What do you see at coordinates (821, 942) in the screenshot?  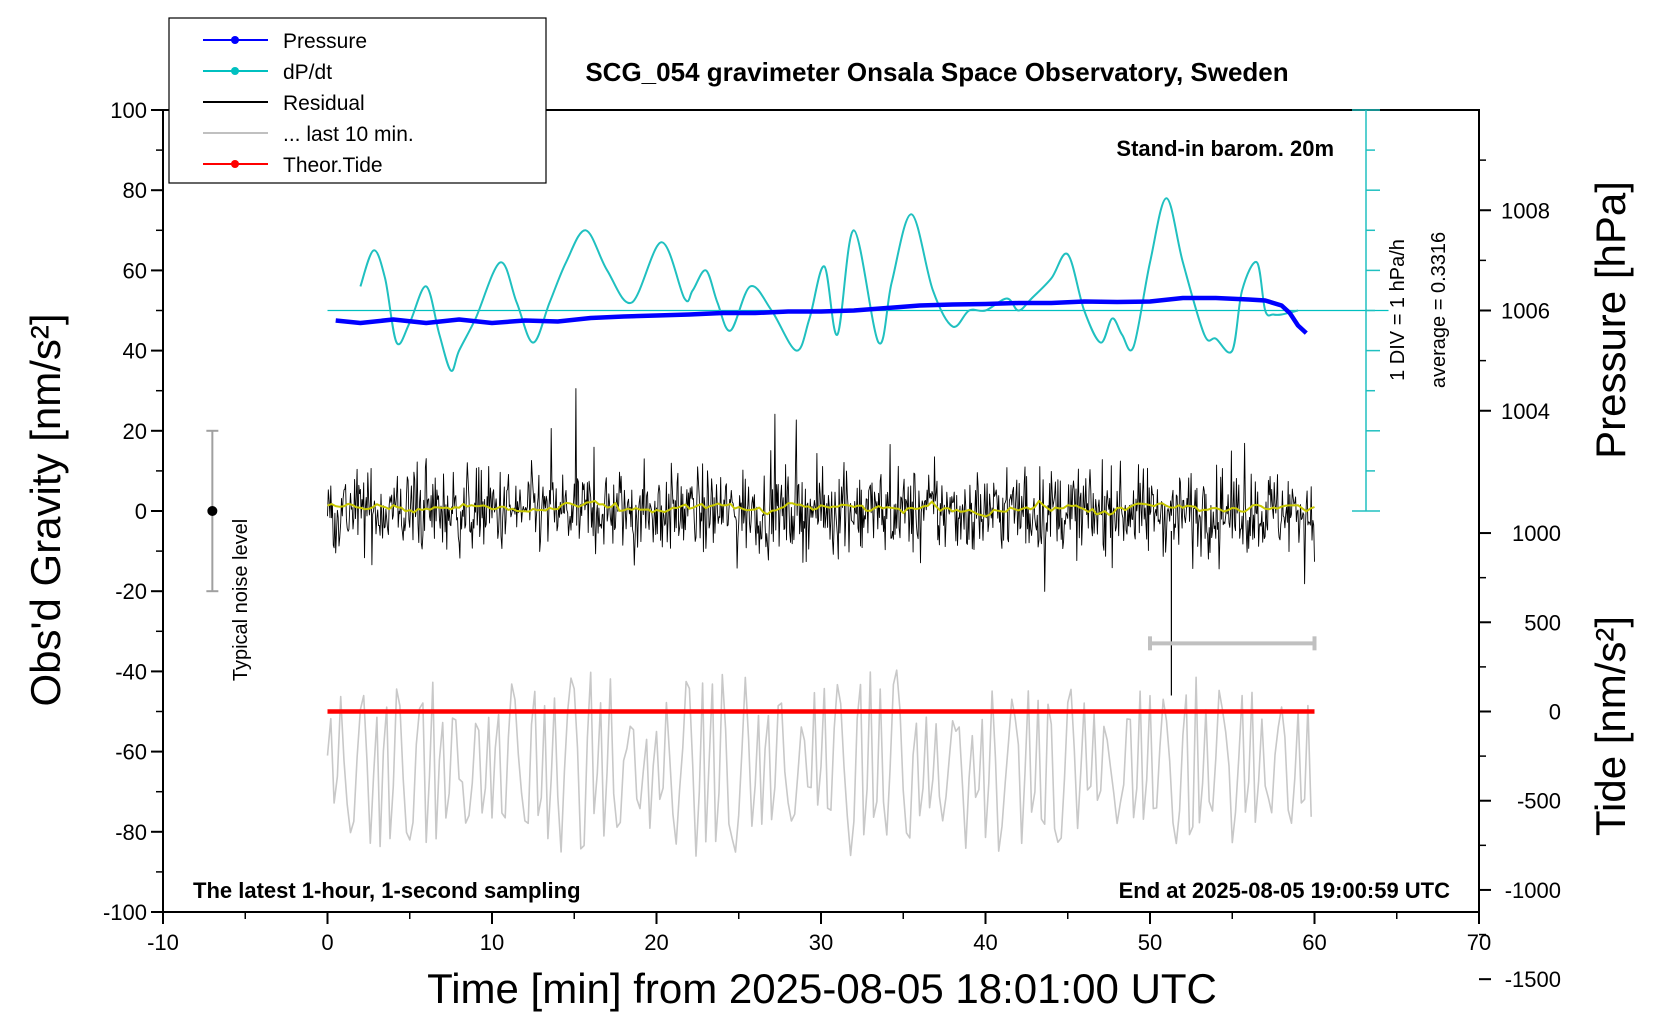 I see `x-tick-label: 30` at bounding box center [821, 942].